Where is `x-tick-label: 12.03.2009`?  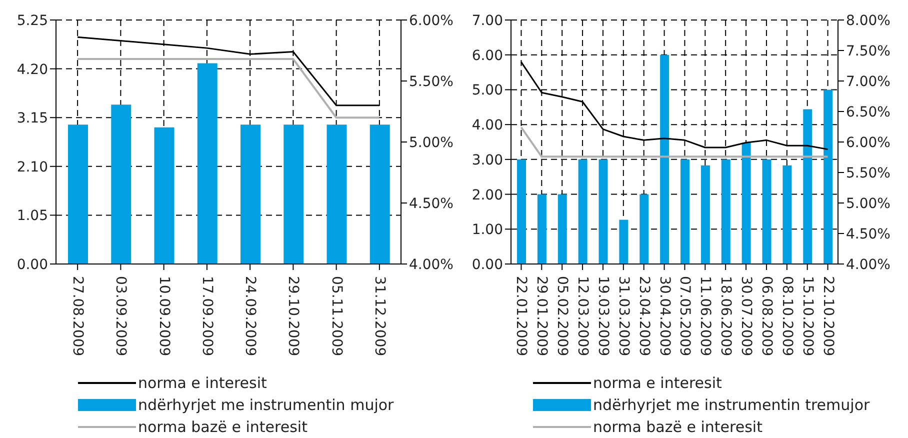
x-tick-label: 12.03.2009 is located at coordinates (582, 316).